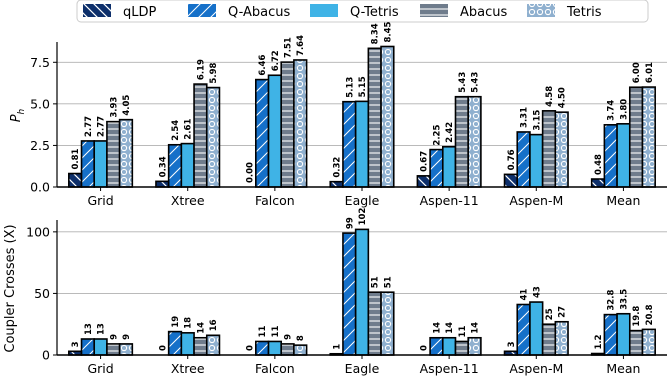 The image size is (670, 380). I want to click on data-label: 3.15, so click(537, 120).